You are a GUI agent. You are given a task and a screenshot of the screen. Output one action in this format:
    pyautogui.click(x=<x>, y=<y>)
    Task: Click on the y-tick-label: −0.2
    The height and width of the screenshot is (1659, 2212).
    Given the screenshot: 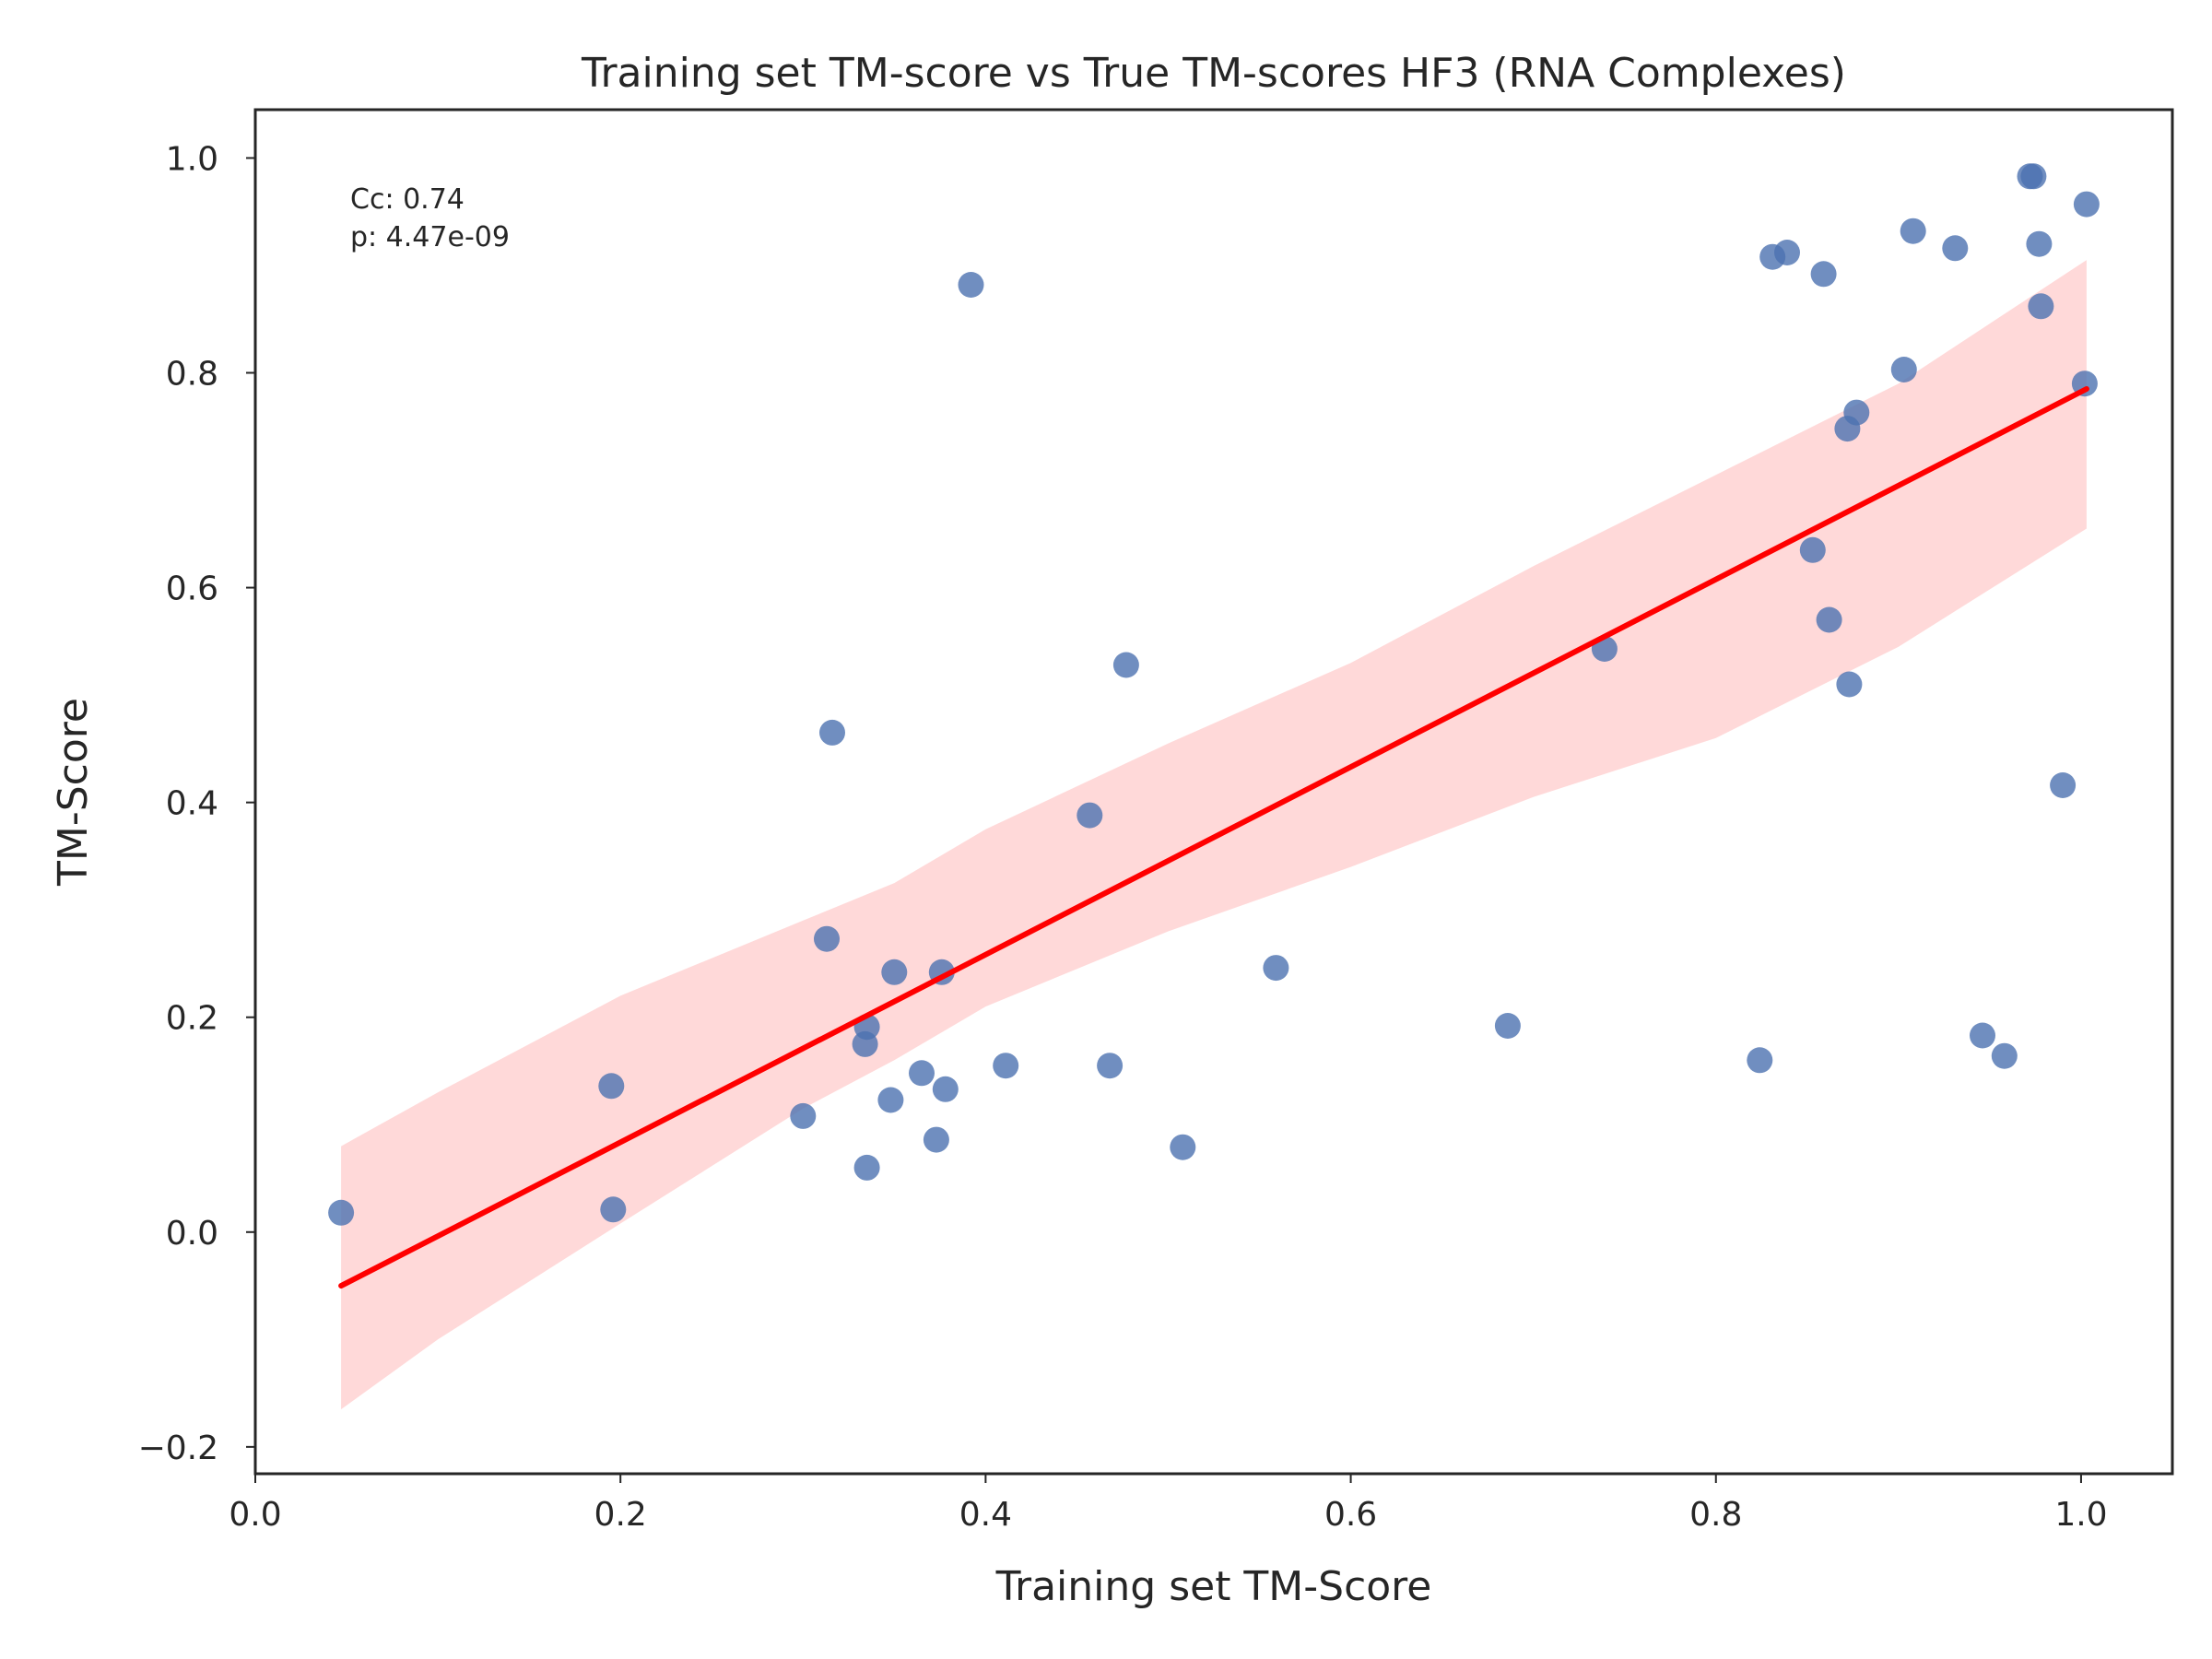 What is the action you would take?
    pyautogui.click(x=178, y=1448)
    